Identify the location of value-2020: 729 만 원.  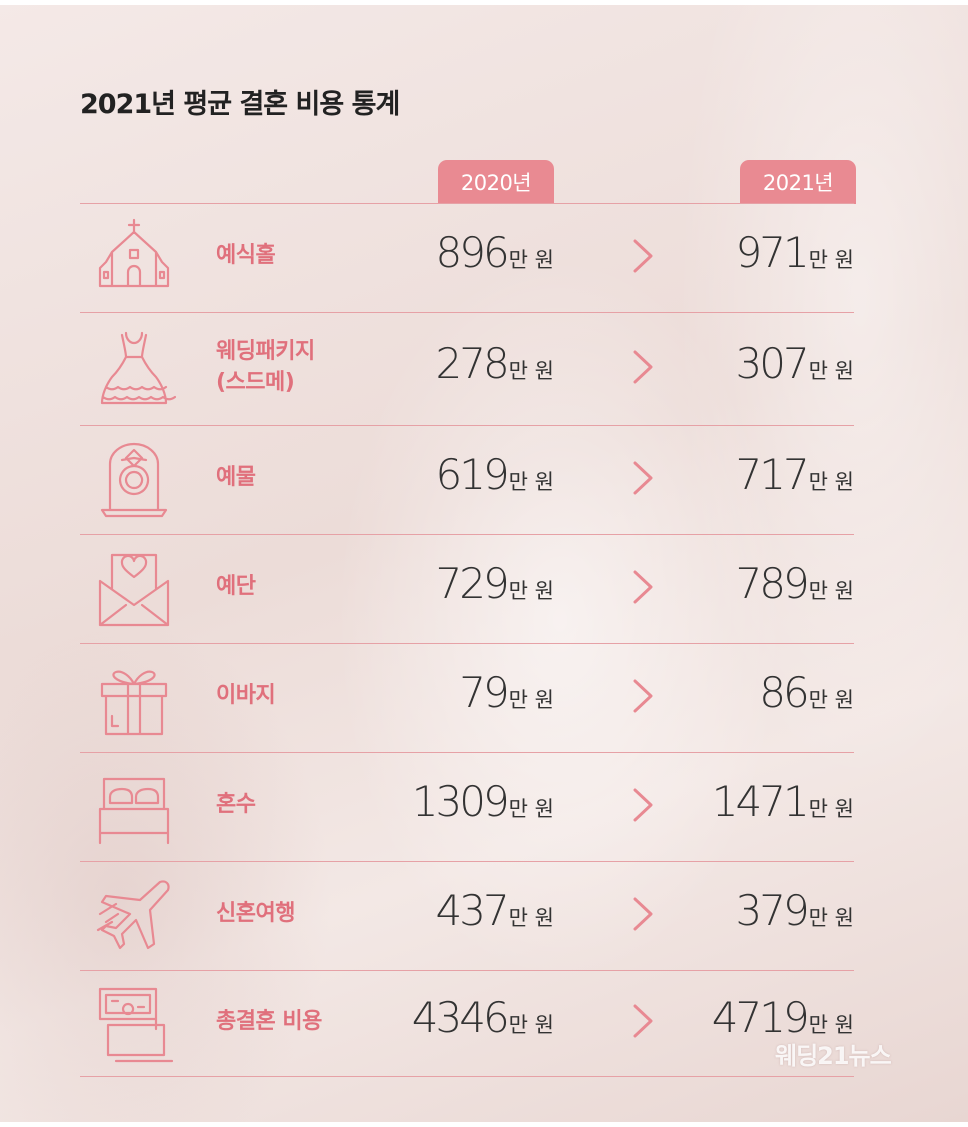
(495, 583).